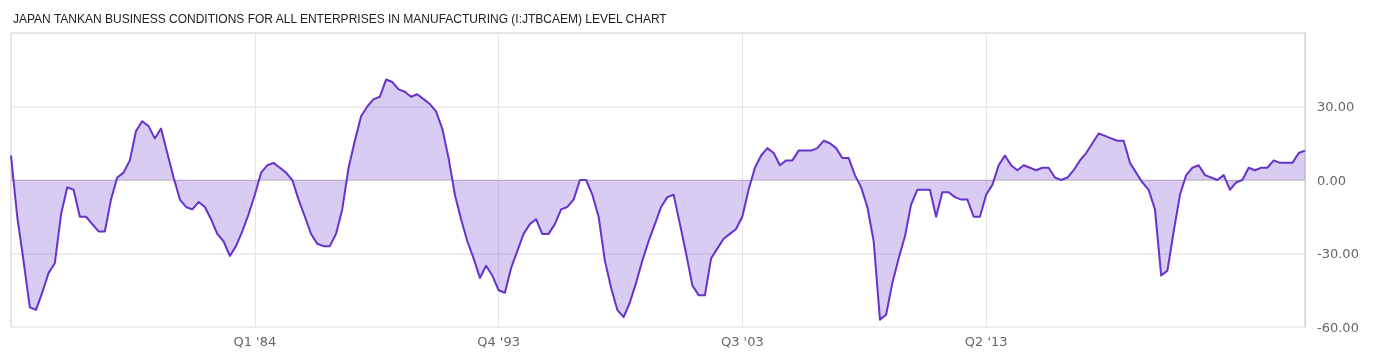 This screenshot has width=1400, height=357. What do you see at coordinates (742, 341) in the screenshot?
I see `x-tick-label: Q3 '03` at bounding box center [742, 341].